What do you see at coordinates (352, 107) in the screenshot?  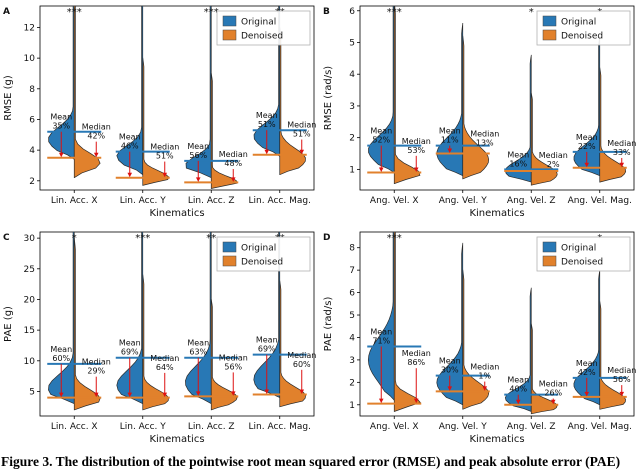 I see `y-tick-label: 3` at bounding box center [352, 107].